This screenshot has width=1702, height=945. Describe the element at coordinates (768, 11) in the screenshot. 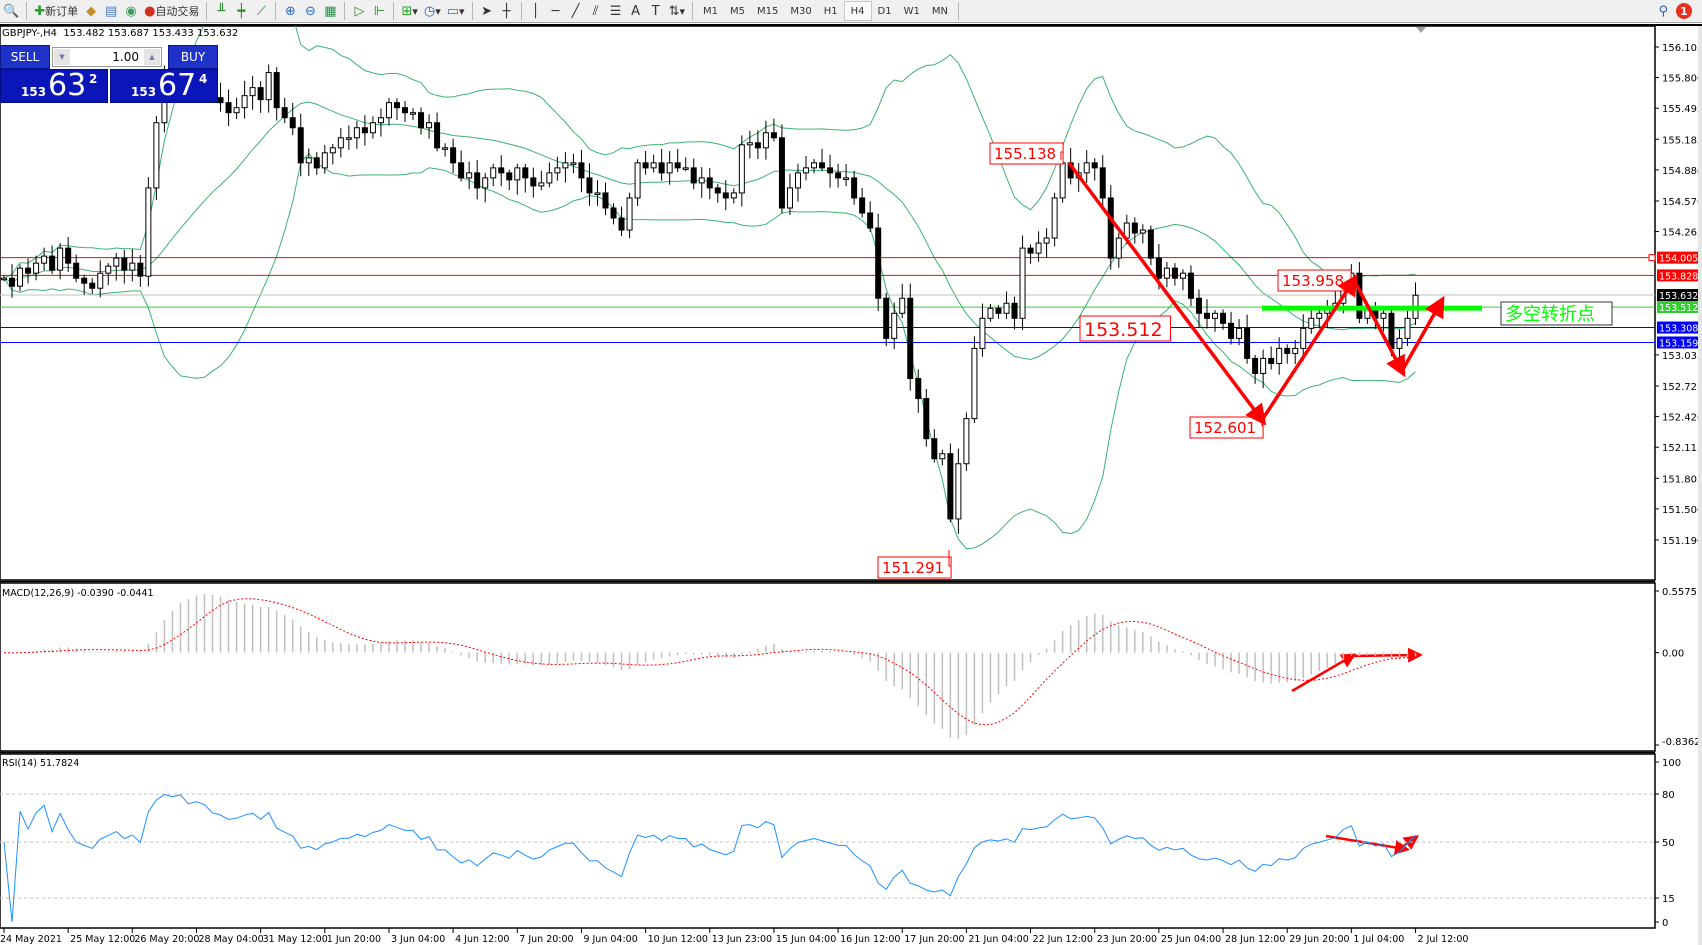

I see `timeframe-m15: M15` at that location.